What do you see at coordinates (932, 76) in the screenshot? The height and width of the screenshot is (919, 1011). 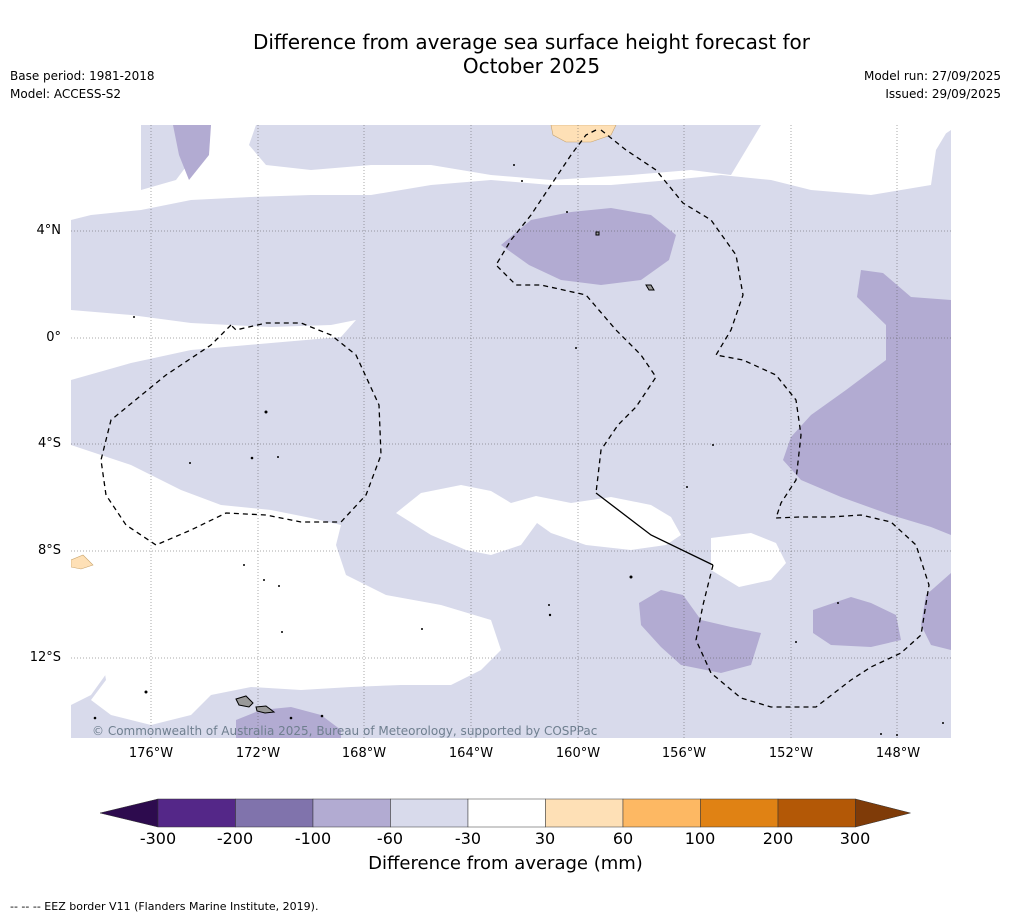 I see `model-run: Model run: 27/09/2025` at bounding box center [932, 76].